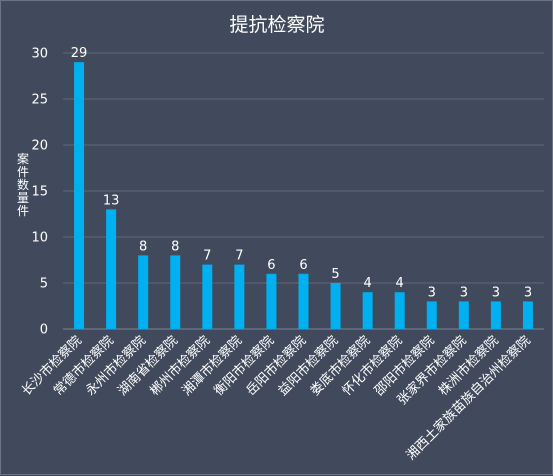 This screenshot has height=476, width=553. What do you see at coordinates (23, 184) in the screenshot?
I see `y-axis-label-char: 数` at bounding box center [23, 184].